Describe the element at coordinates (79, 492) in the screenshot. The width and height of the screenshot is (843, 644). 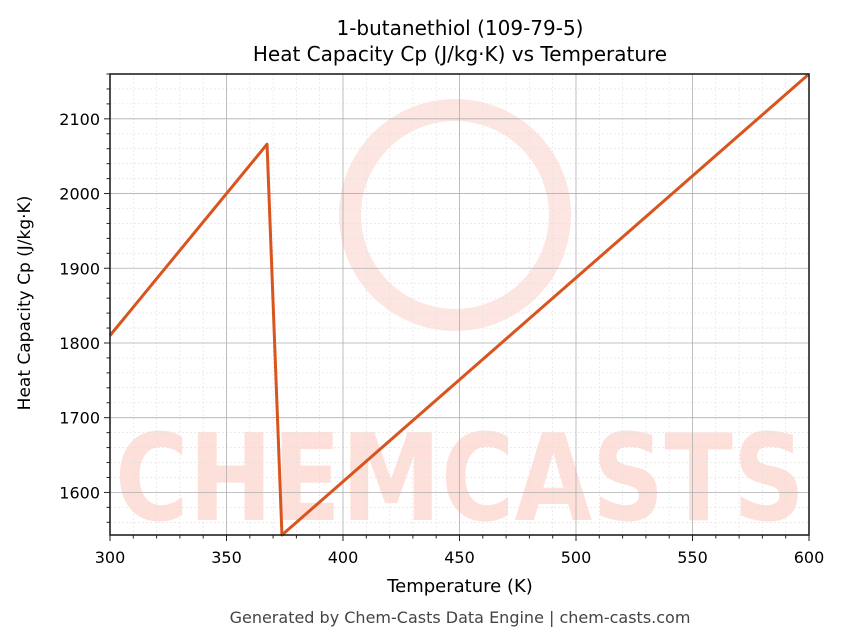
I see `y-tick-label: 1600` at that location.